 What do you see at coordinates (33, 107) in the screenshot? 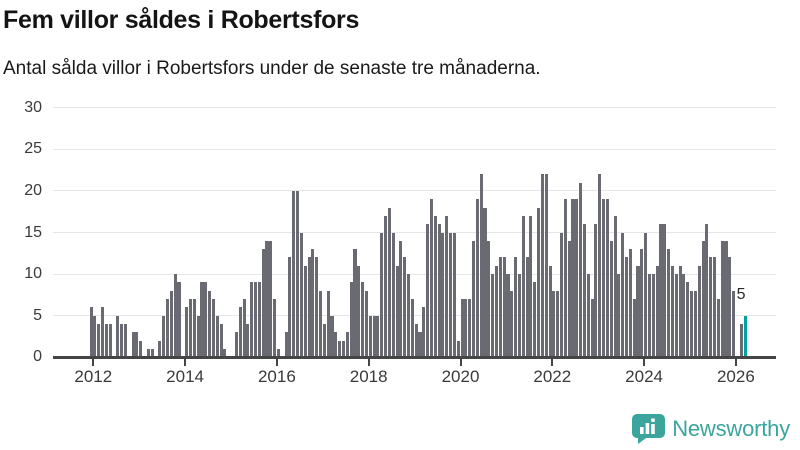
I see `y-axis-label: 30` at bounding box center [33, 107].